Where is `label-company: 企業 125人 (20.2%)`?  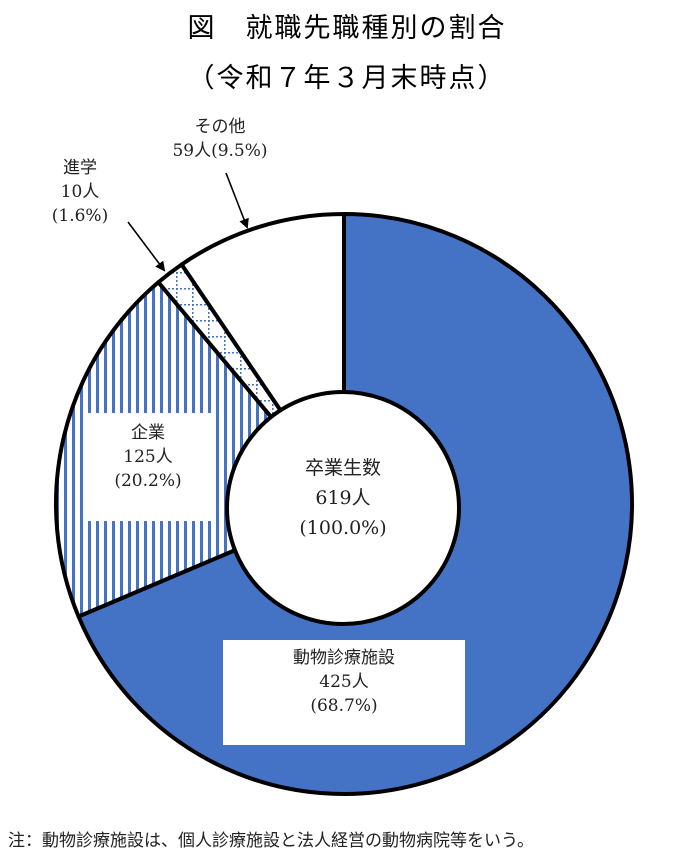
label-company: 企業 125人 (20.2%) is located at coordinates (148, 467).